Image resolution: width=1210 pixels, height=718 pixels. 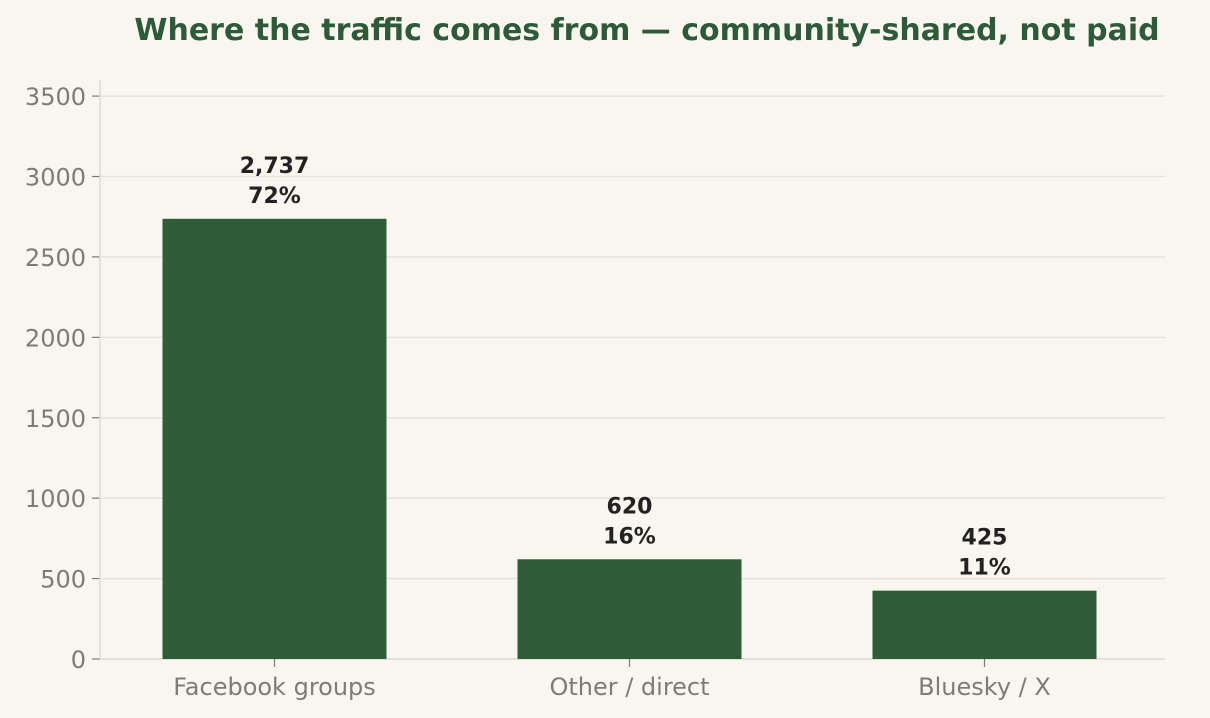 What do you see at coordinates (55, 419) in the screenshot?
I see `y-tick-label: 1500` at bounding box center [55, 419].